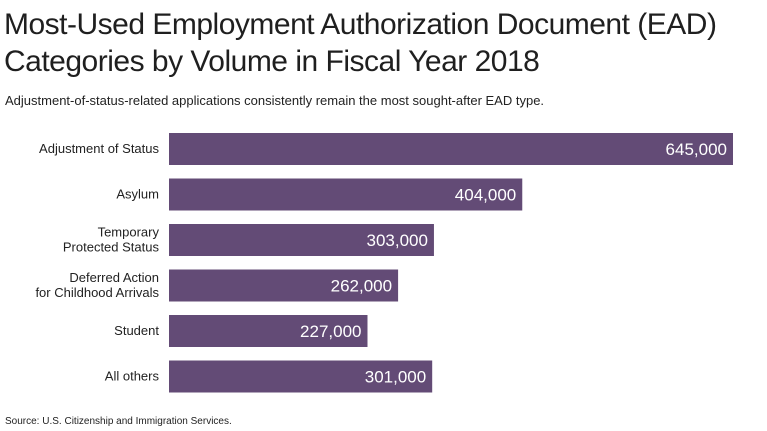 Image resolution: width=767 pixels, height=431 pixels. Describe the element at coordinates (97, 292) in the screenshot. I see `category-label: for Childhood Arrivals` at that location.